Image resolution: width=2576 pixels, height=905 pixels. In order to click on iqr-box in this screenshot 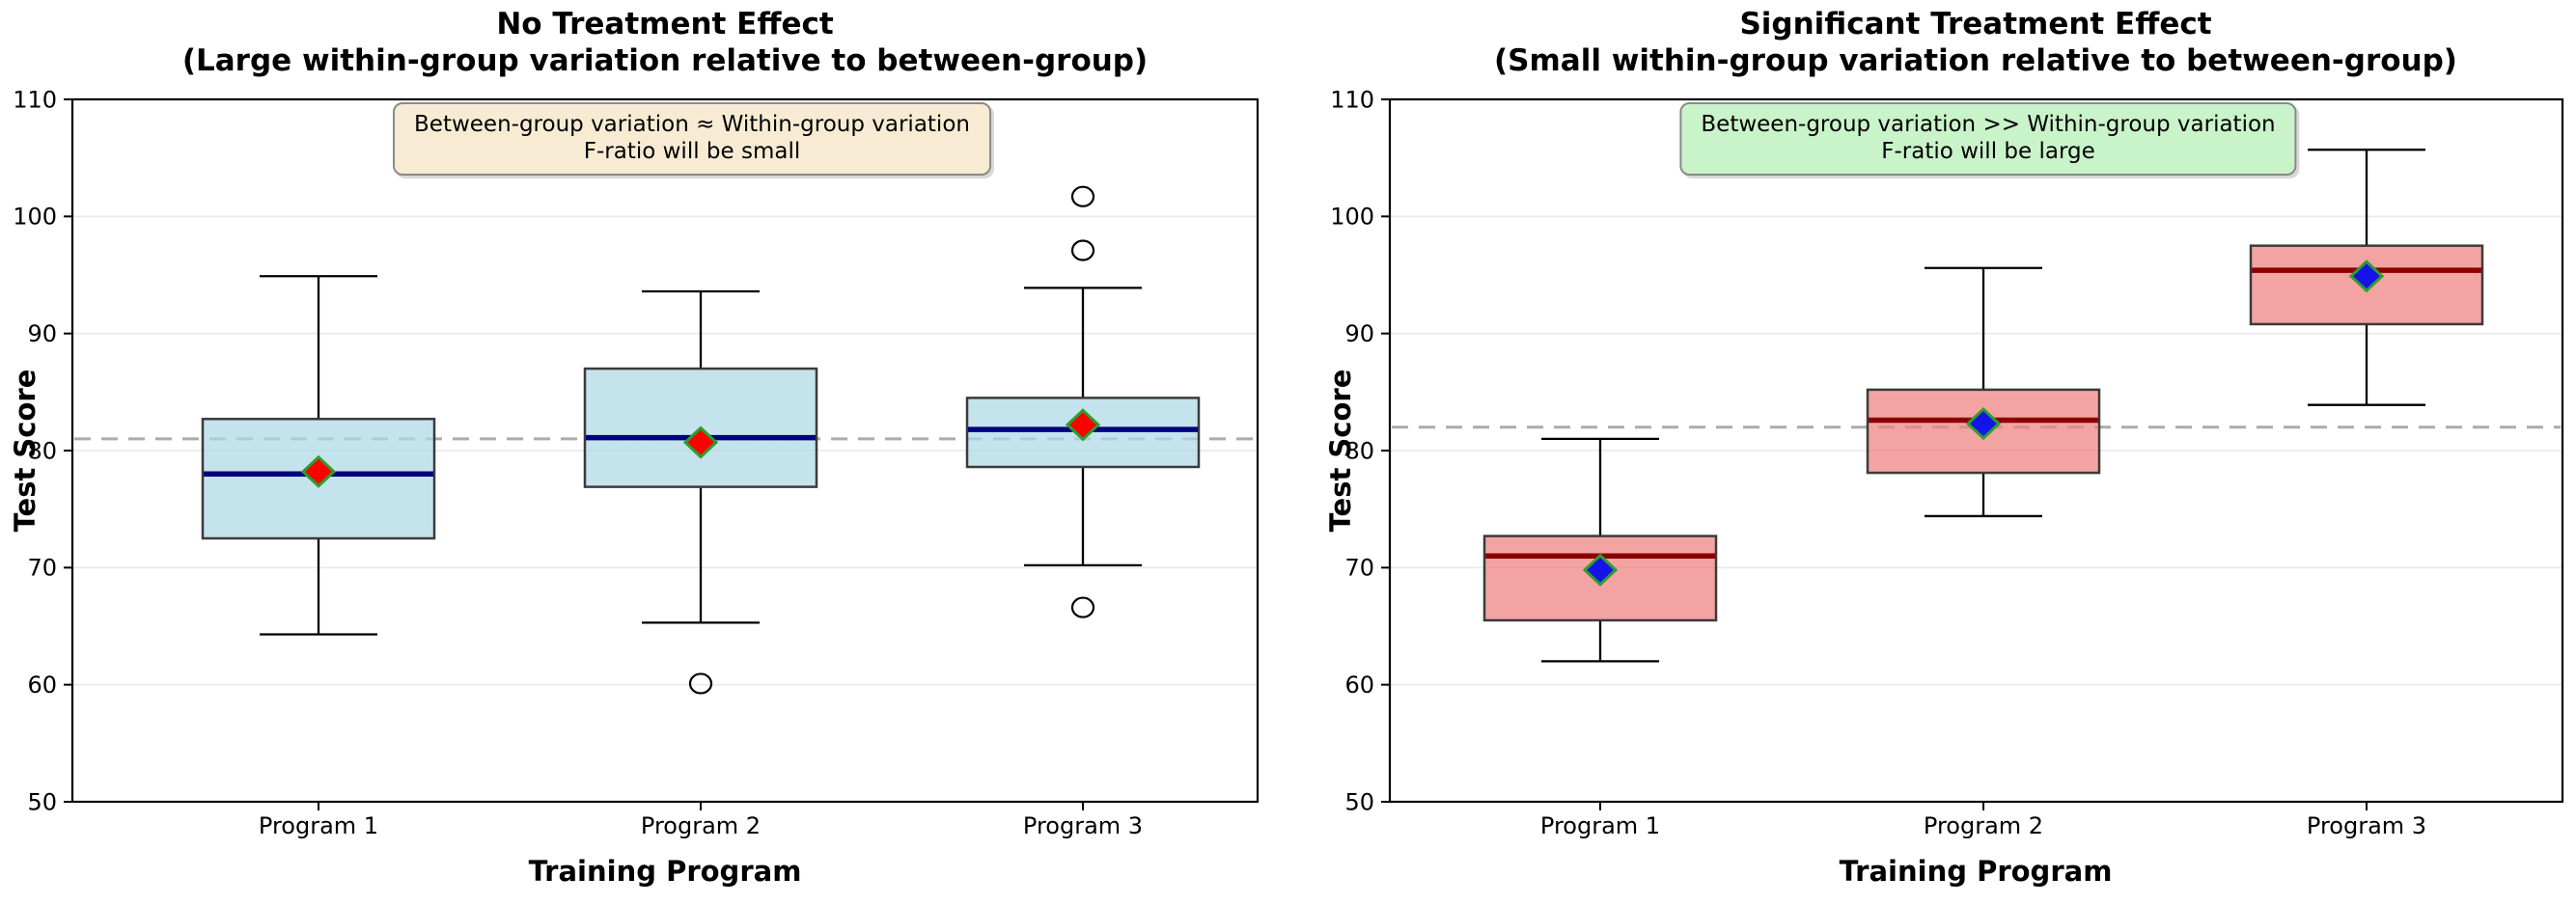, I will do `click(2366, 285)`.